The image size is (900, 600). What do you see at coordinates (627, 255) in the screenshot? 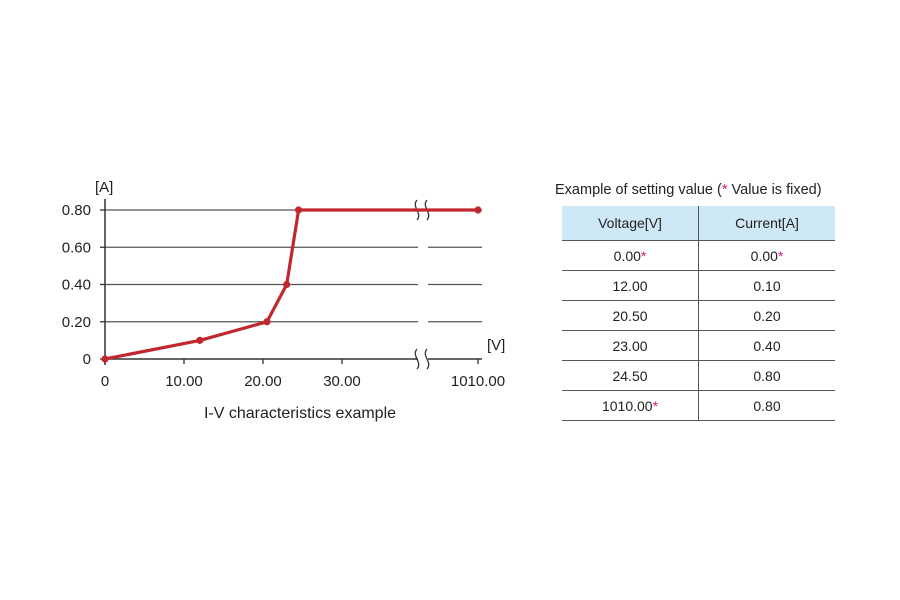
I see `voltage-cell-value: 0.00` at bounding box center [627, 255].